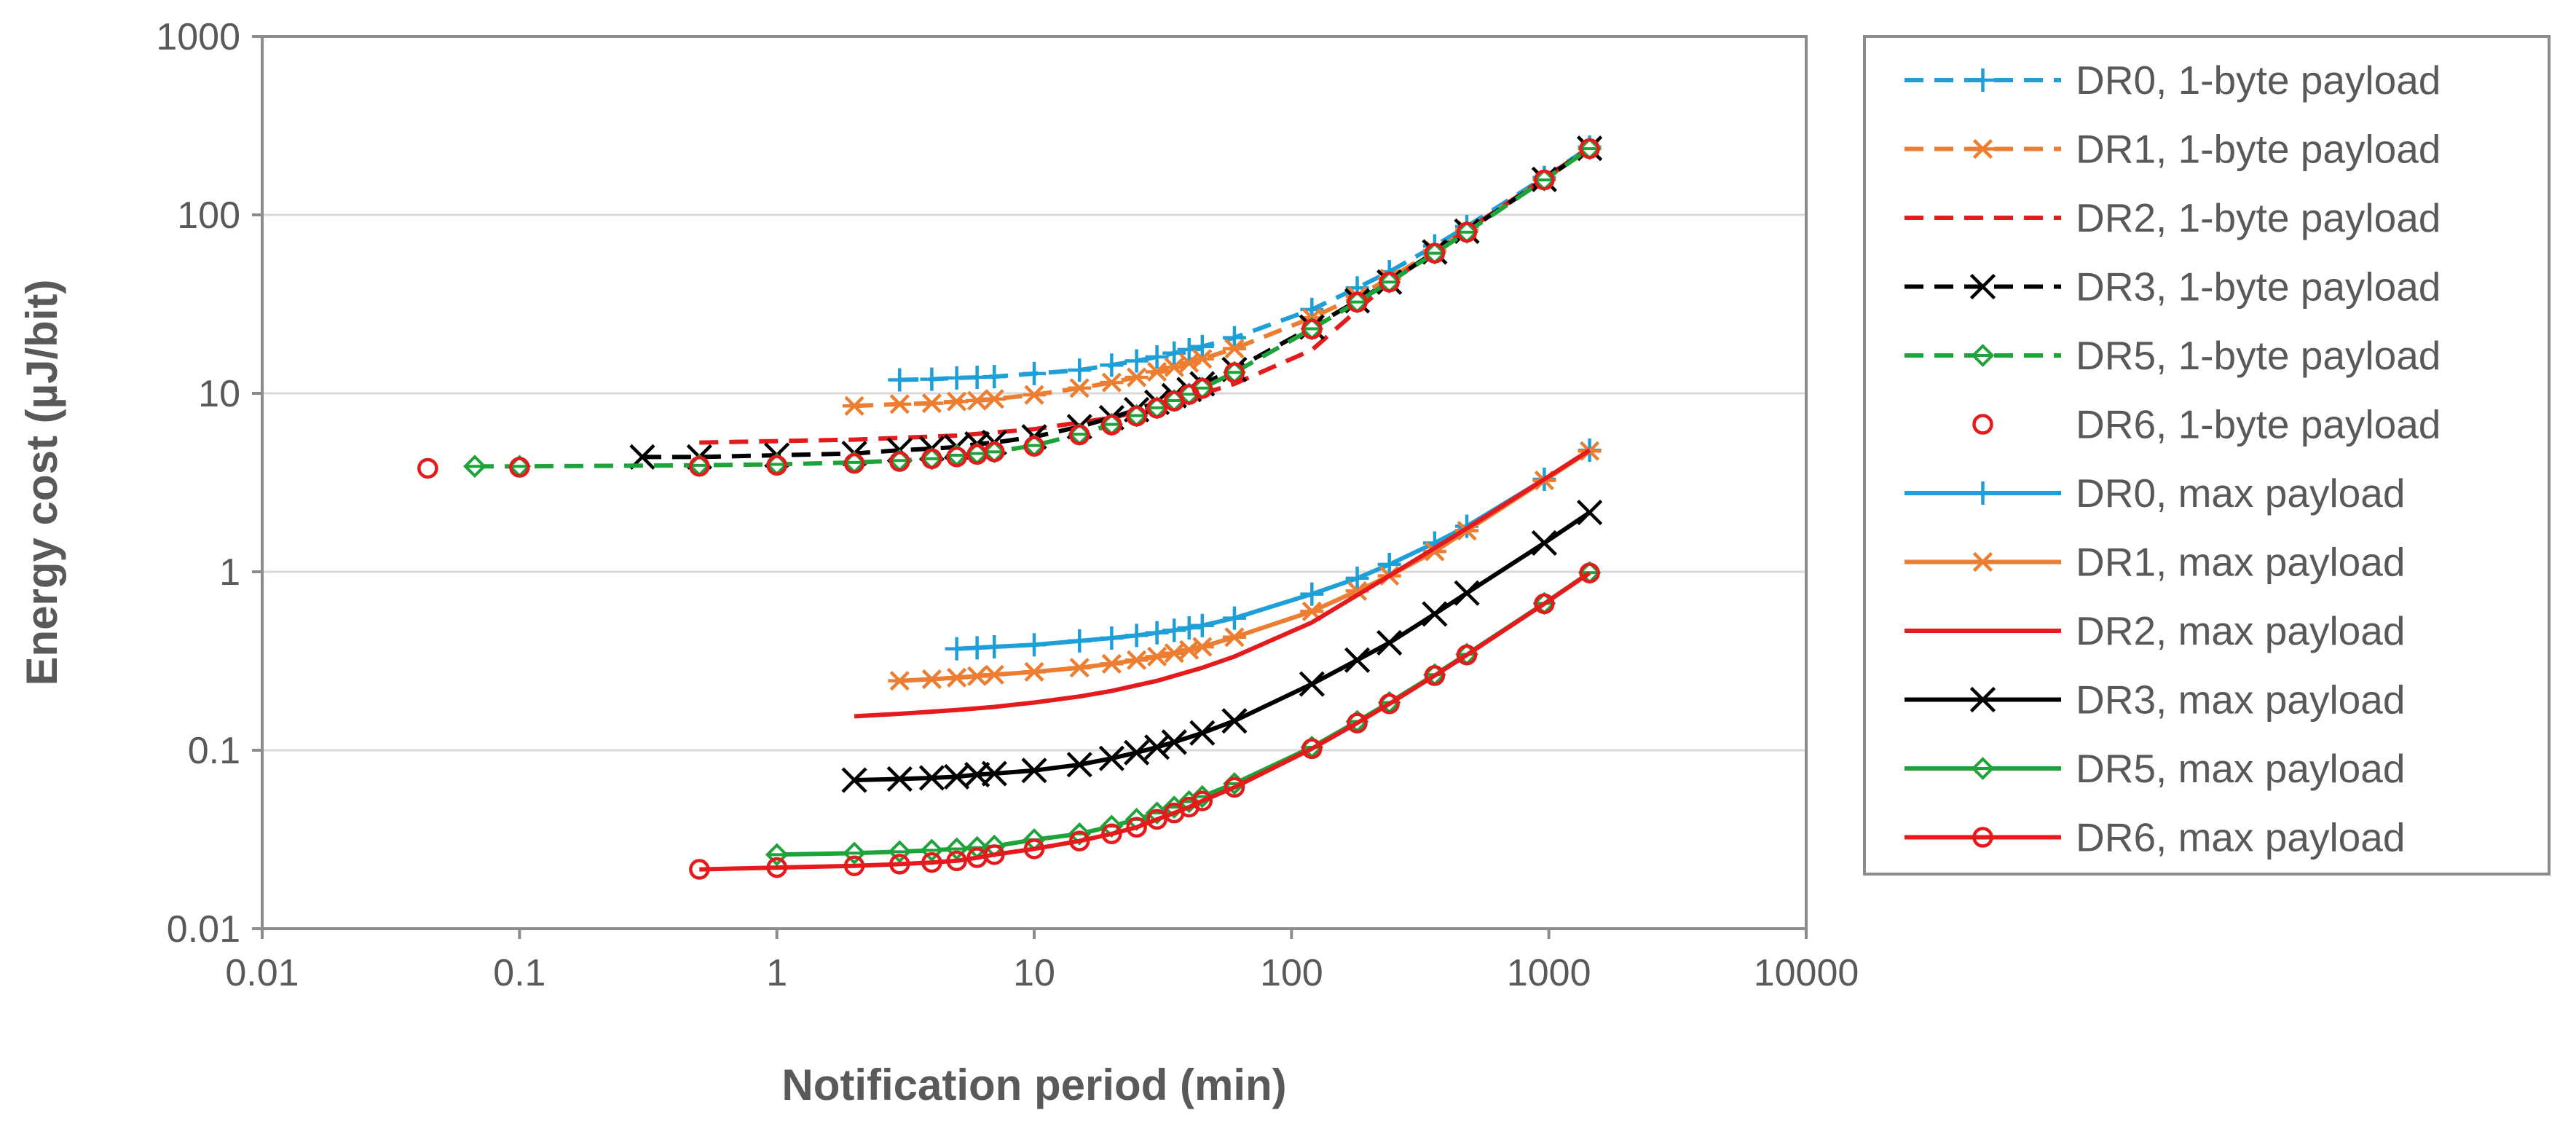 This screenshot has width=2576, height=1129. Describe the element at coordinates (2240, 630) in the screenshot. I see `legend-label: DR2, max payload` at that location.